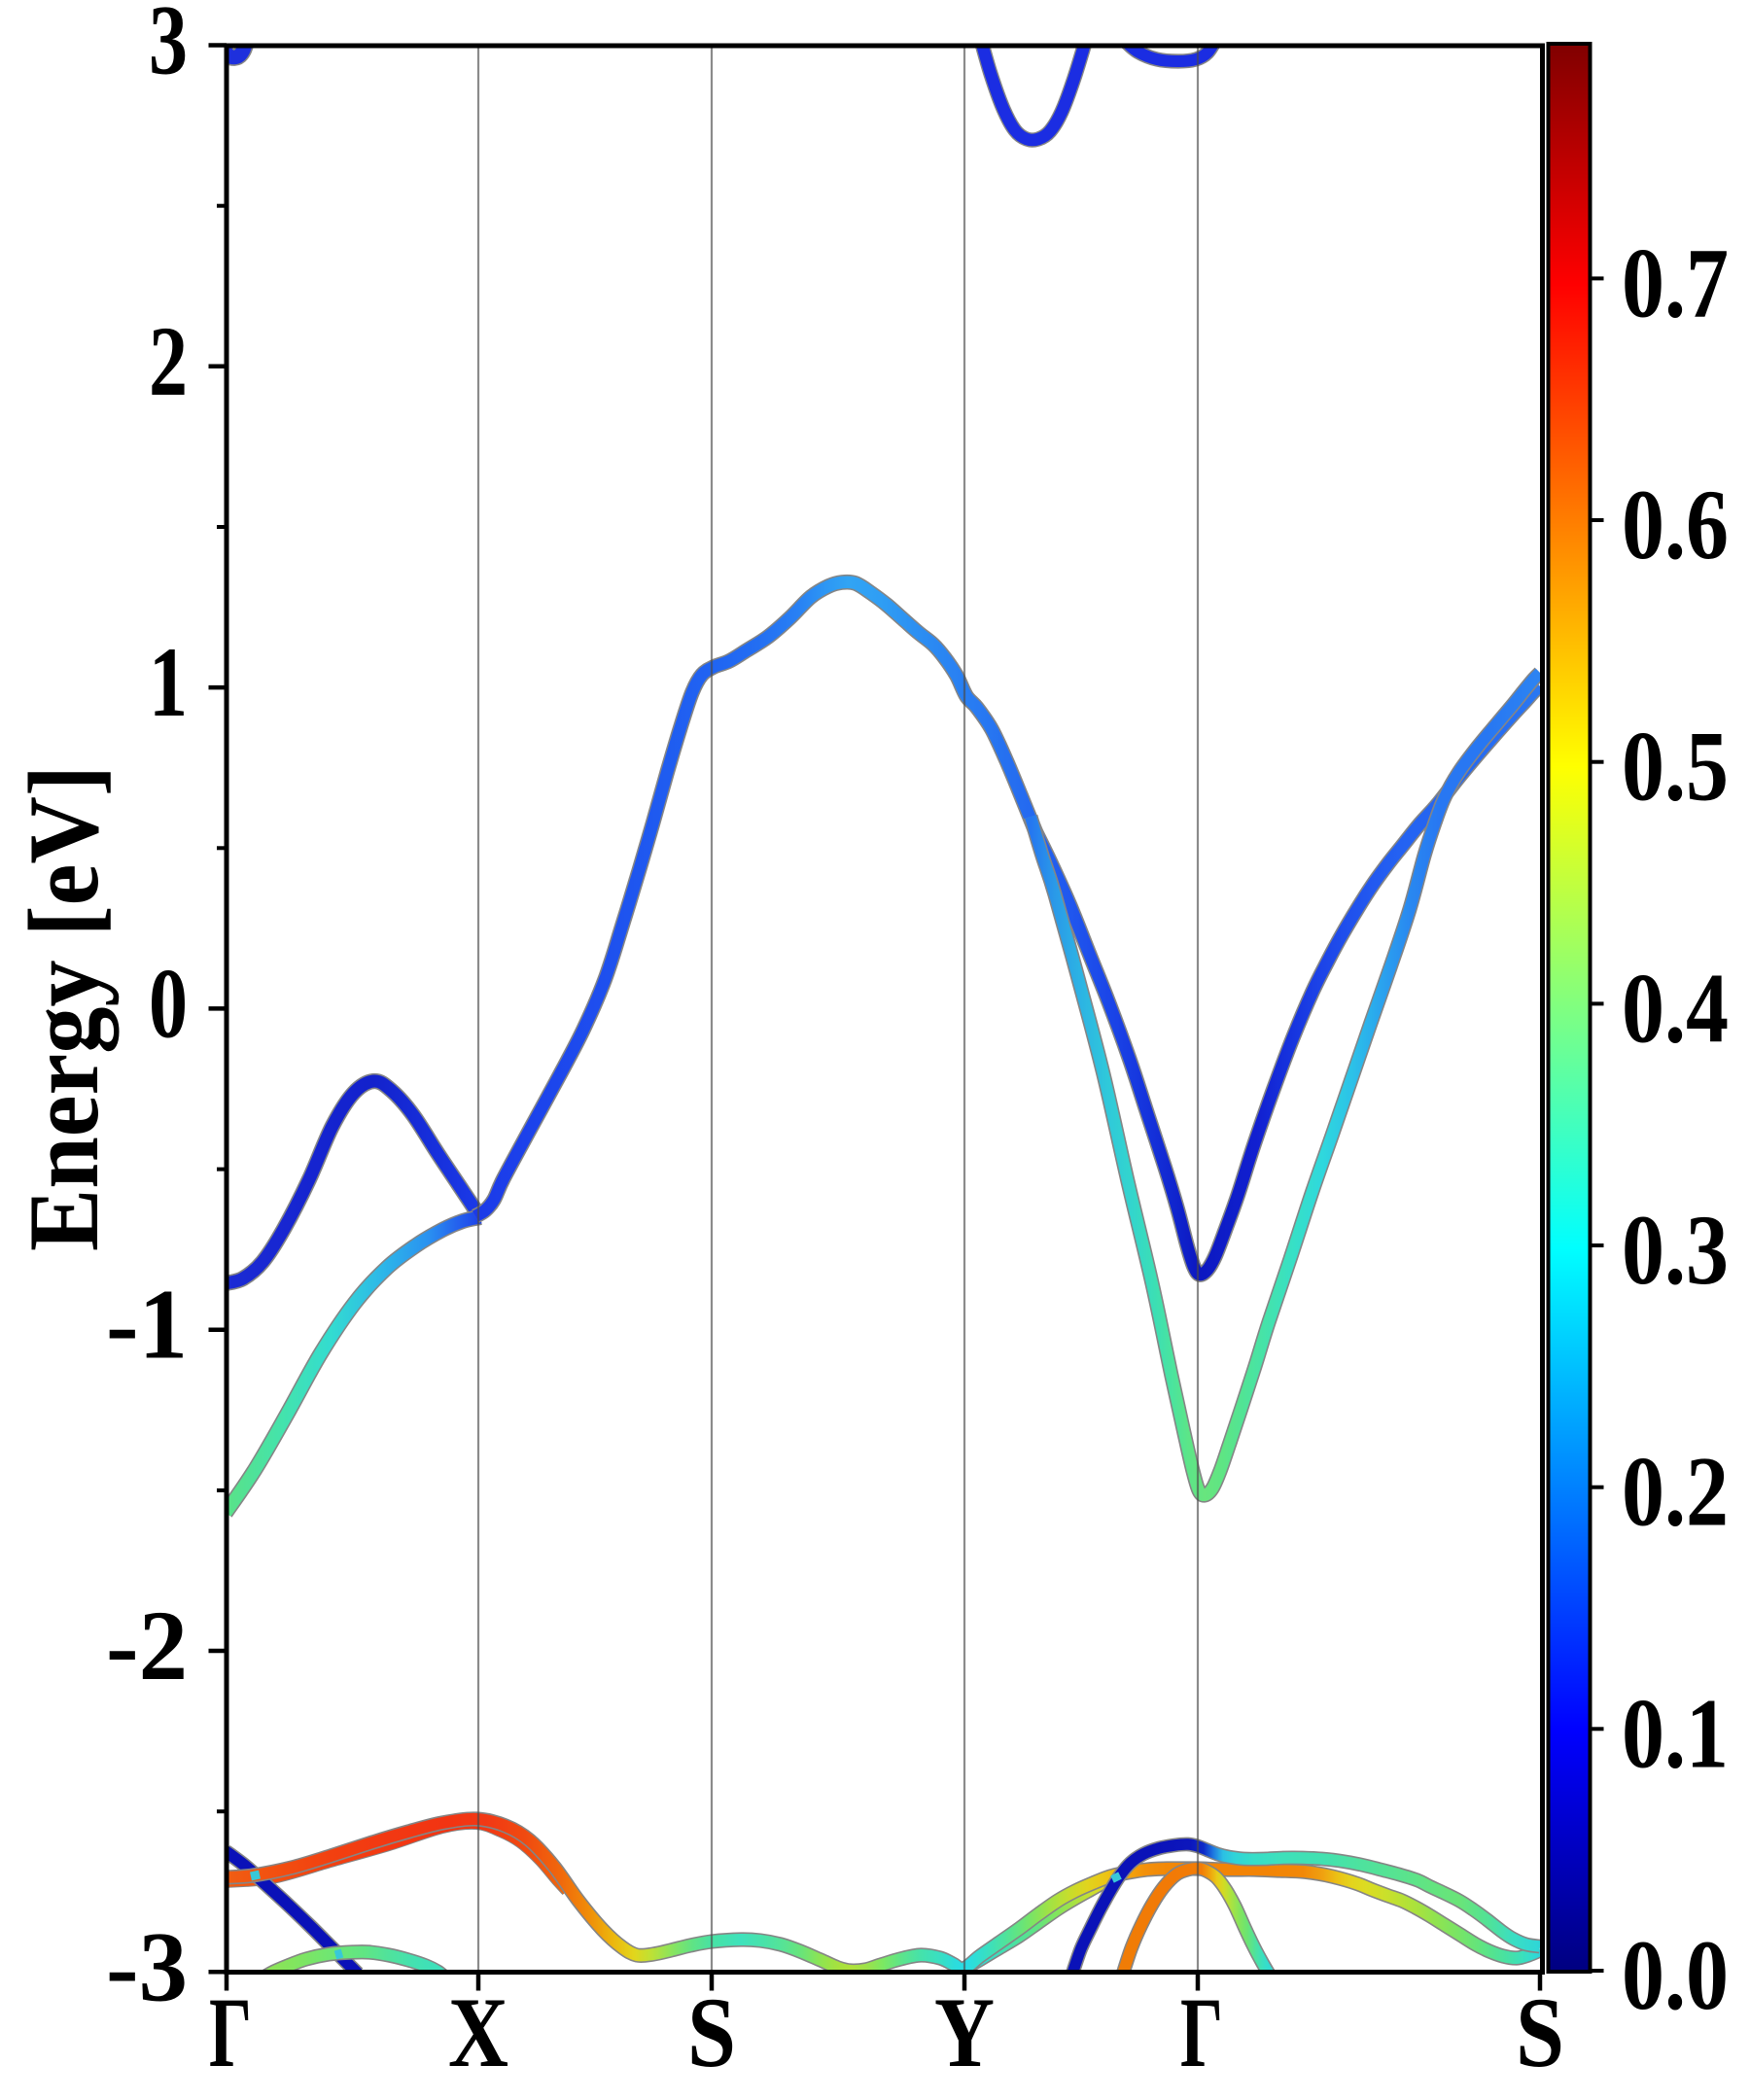 Image resolution: width=1750 pixels, height=2100 pixels. What do you see at coordinates (1675, 1733) in the screenshot?
I see `svg-text: 0.1` at bounding box center [1675, 1733].